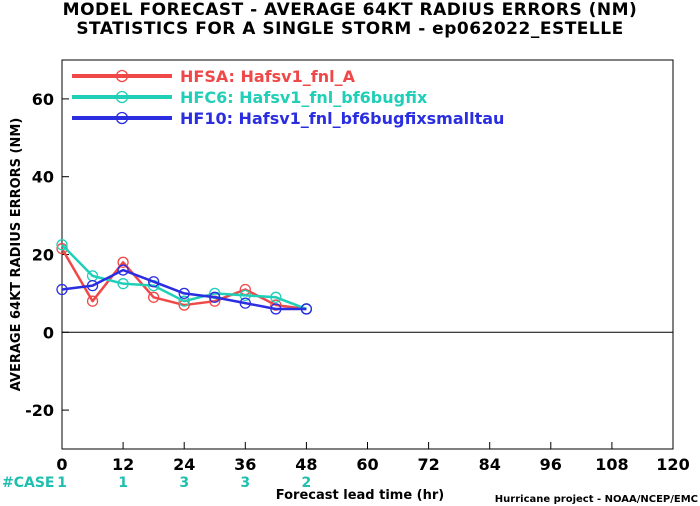  Describe the element at coordinates (123, 464) in the screenshot. I see `x-tick-label: 12` at that location.